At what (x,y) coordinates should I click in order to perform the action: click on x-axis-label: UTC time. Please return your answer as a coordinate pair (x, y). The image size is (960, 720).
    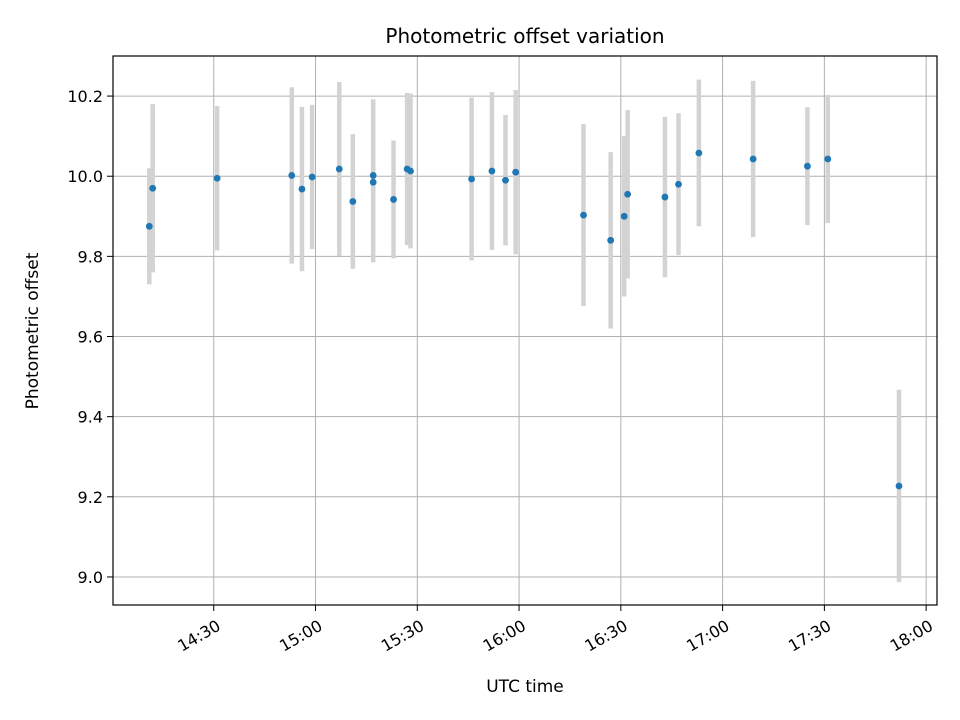
    Looking at the image, I should click on (525, 687).